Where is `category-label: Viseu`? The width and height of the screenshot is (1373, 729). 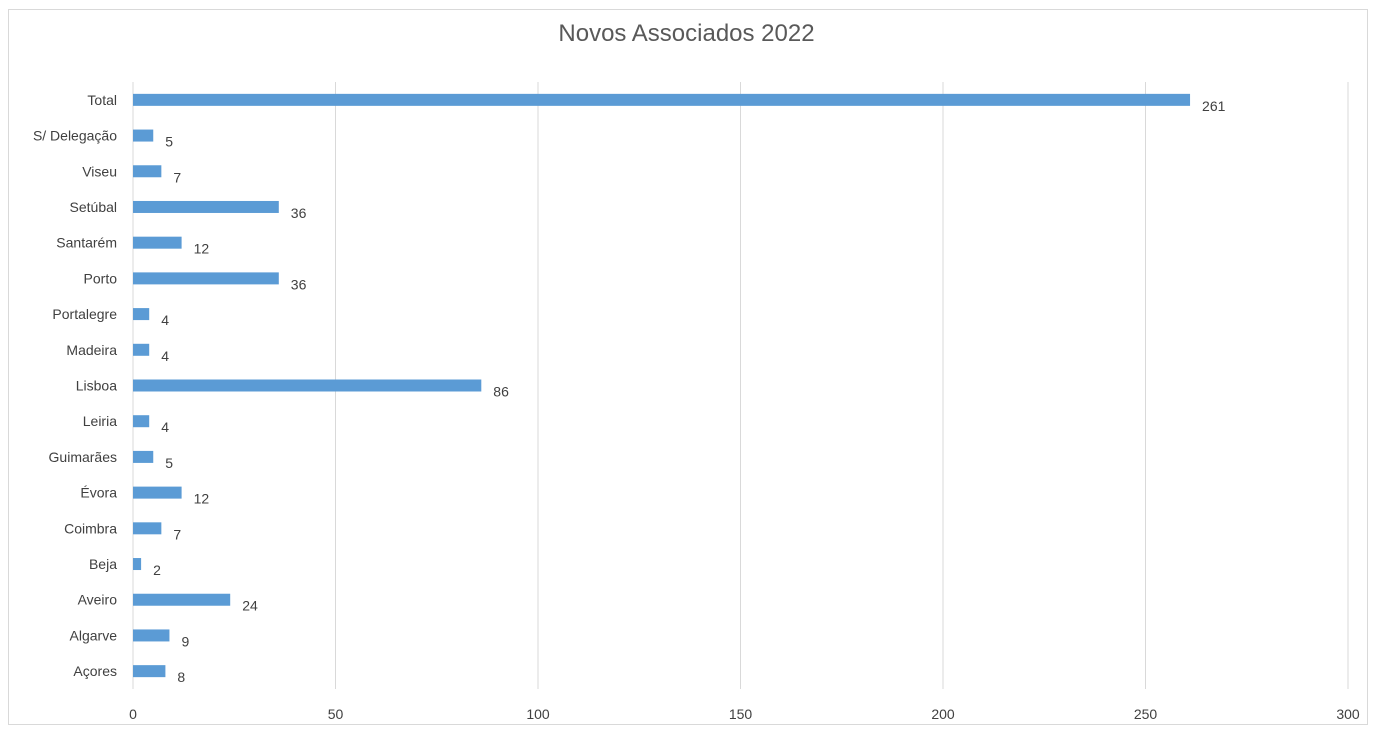 category-label: Viseu is located at coordinates (99, 171).